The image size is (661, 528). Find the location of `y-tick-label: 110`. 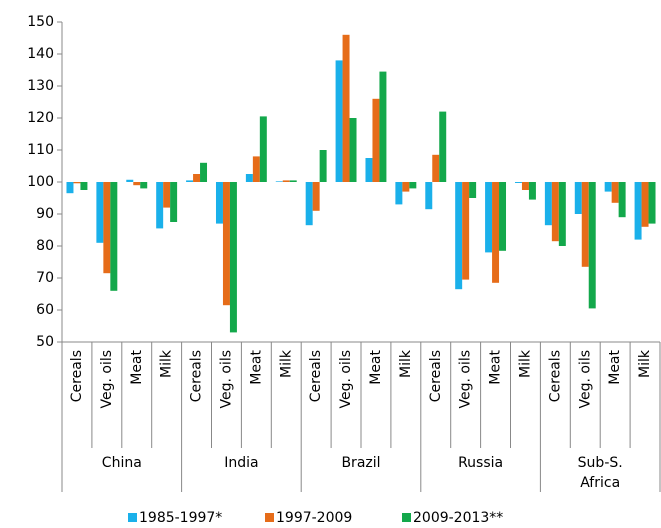

y-tick-label: 110 is located at coordinates (40, 150).